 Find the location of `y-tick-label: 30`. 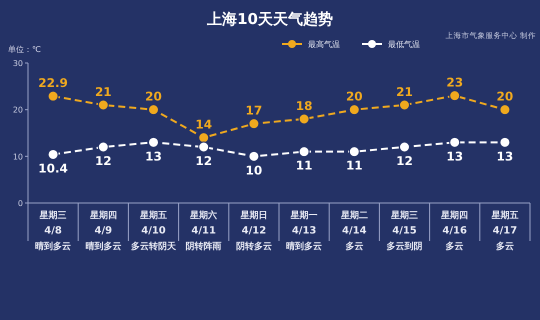

y-tick-label: 30 is located at coordinates (17, 63).